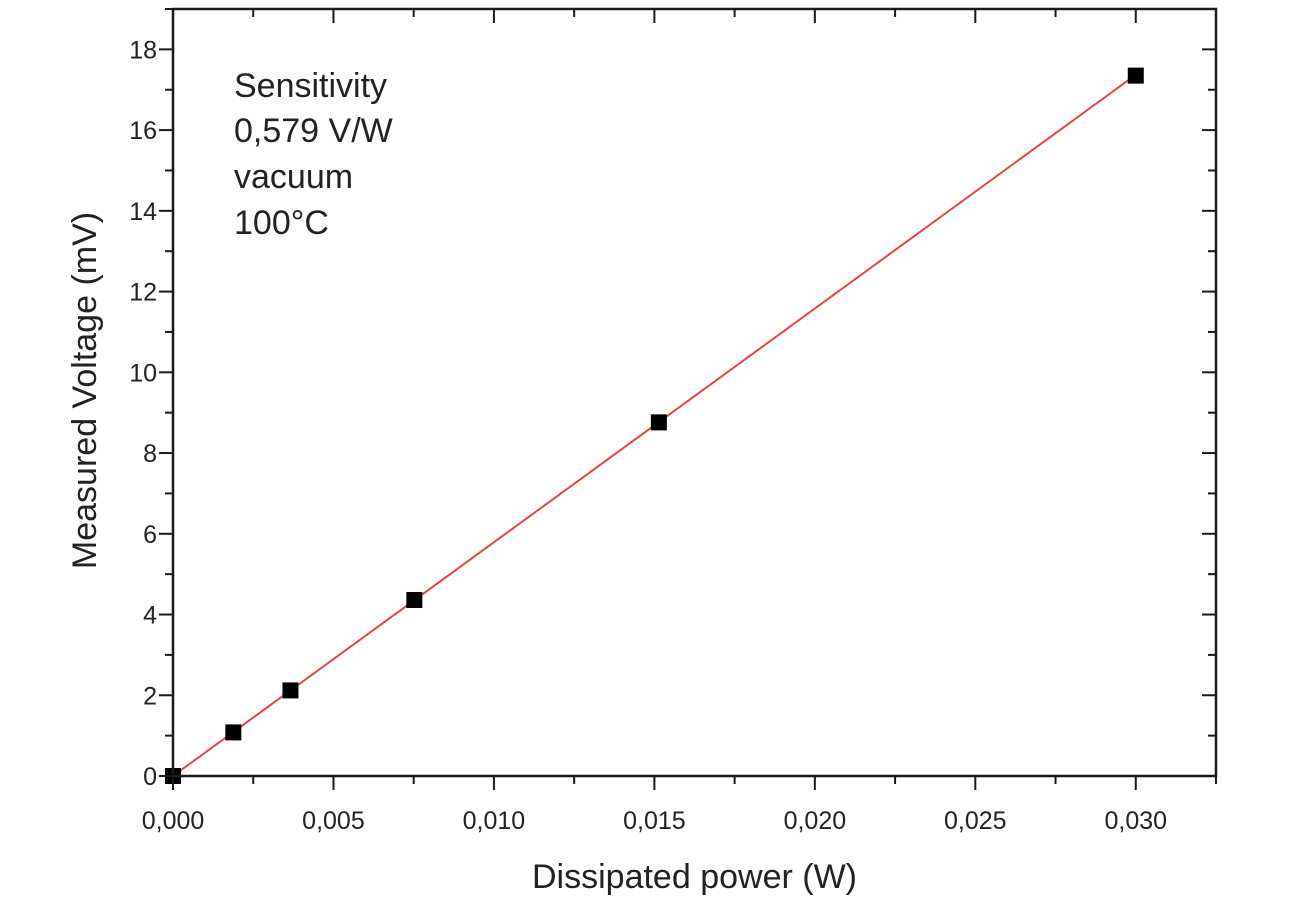 The image size is (1306, 909). I want to click on x-tick-label: 0,015, so click(654, 821).